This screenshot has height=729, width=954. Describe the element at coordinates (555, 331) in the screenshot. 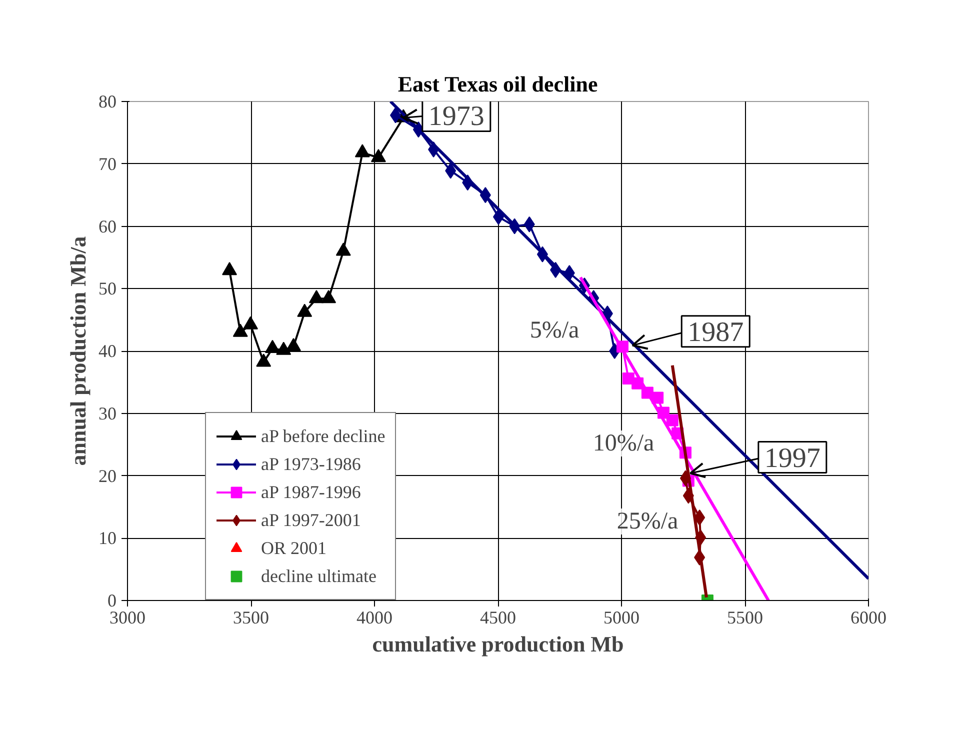

I see `annotation: 5%/a` at that location.